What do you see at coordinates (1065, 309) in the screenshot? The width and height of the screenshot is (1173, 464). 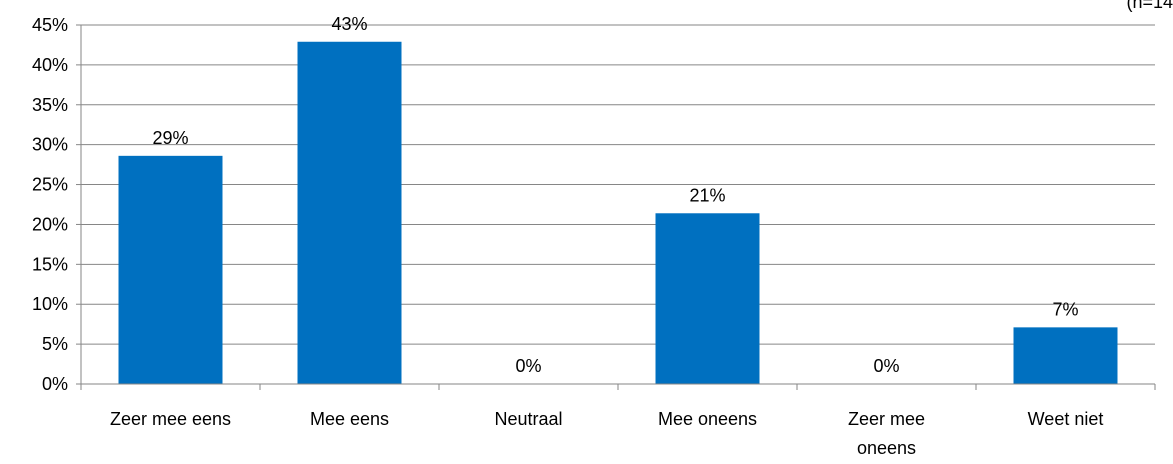 I see `data-label: 7%` at bounding box center [1065, 309].